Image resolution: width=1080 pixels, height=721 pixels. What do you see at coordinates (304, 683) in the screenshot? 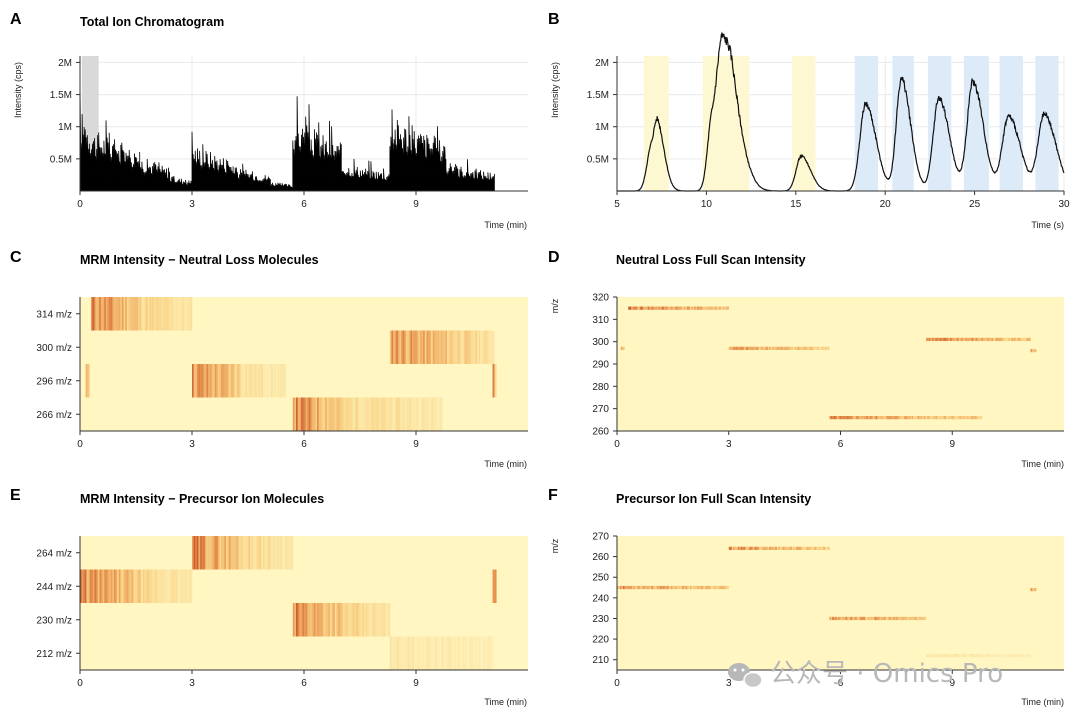
I see `panel-e-xtick-label: 6` at bounding box center [304, 683].